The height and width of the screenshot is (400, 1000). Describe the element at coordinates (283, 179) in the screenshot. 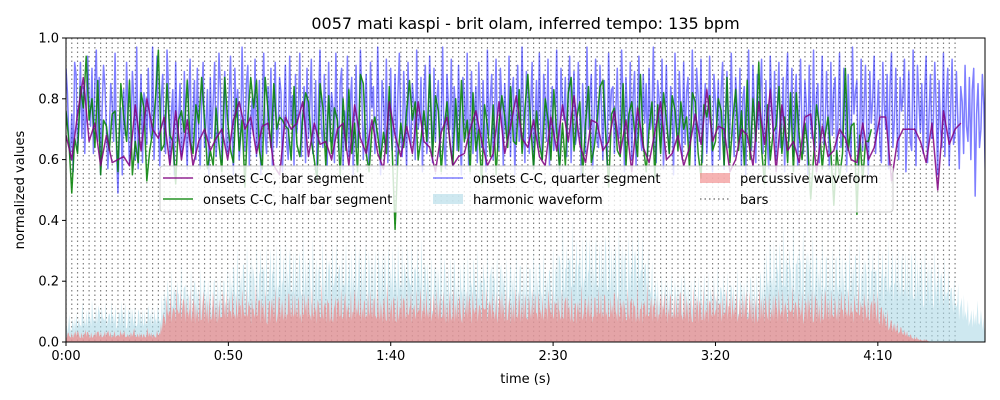

I see `legend-label-0: onsets C-C, bar segment` at that location.